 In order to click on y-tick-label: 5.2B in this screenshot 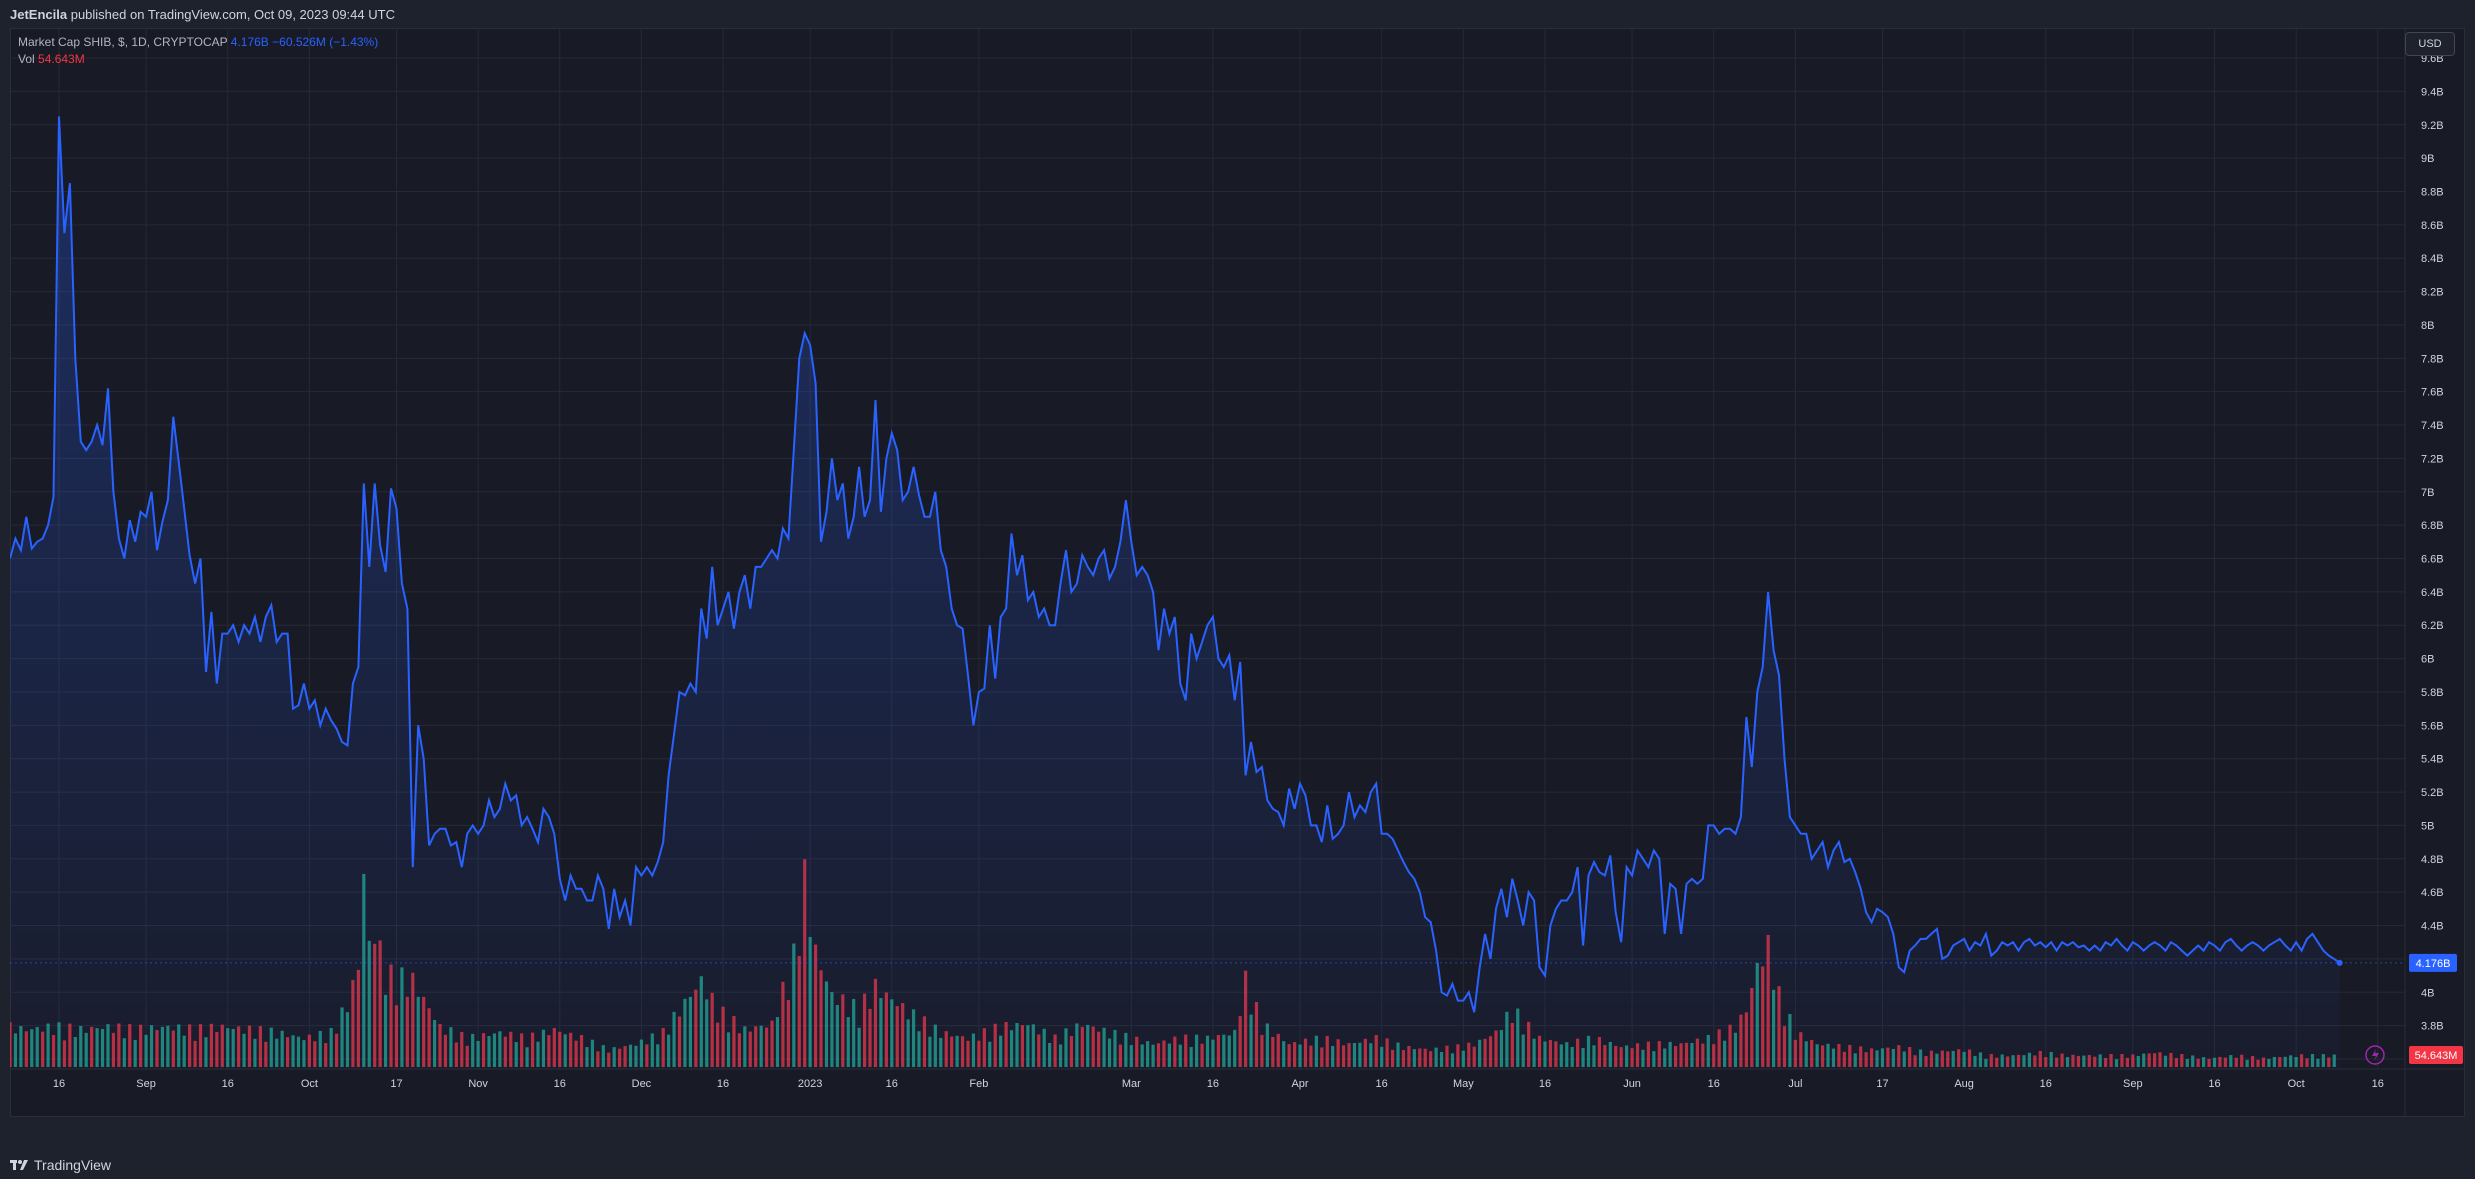, I will do `click(2432, 793)`.